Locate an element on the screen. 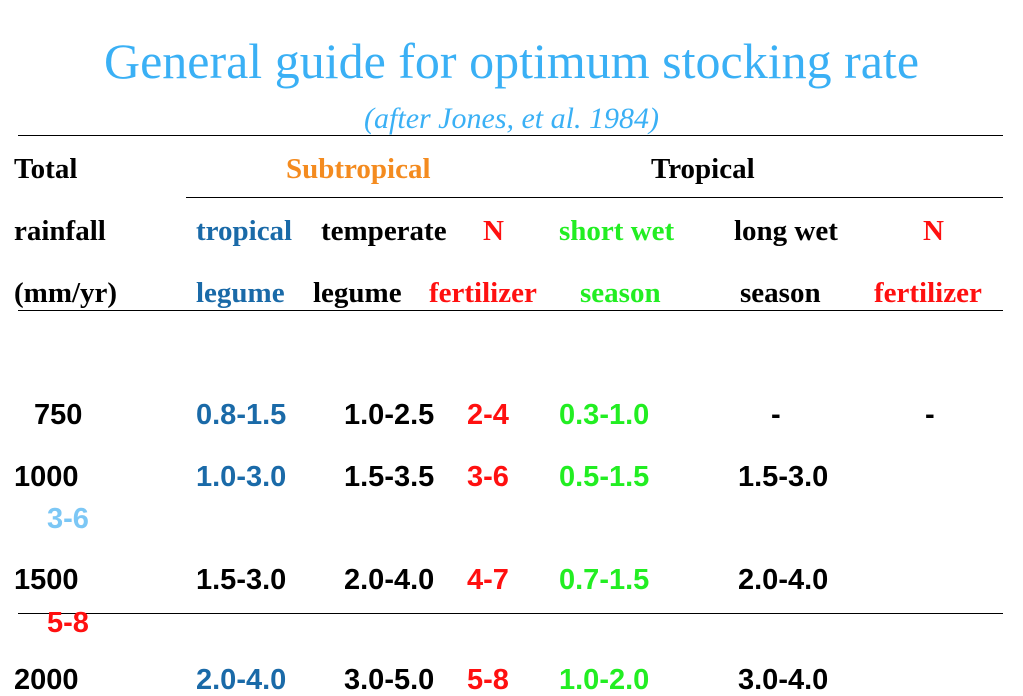  row-750-long-wet: - is located at coordinates (776, 415).